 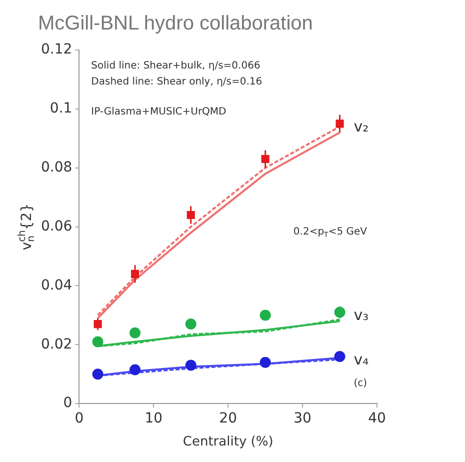 What do you see at coordinates (153, 418) in the screenshot?
I see `x-tick-label: 10` at bounding box center [153, 418].